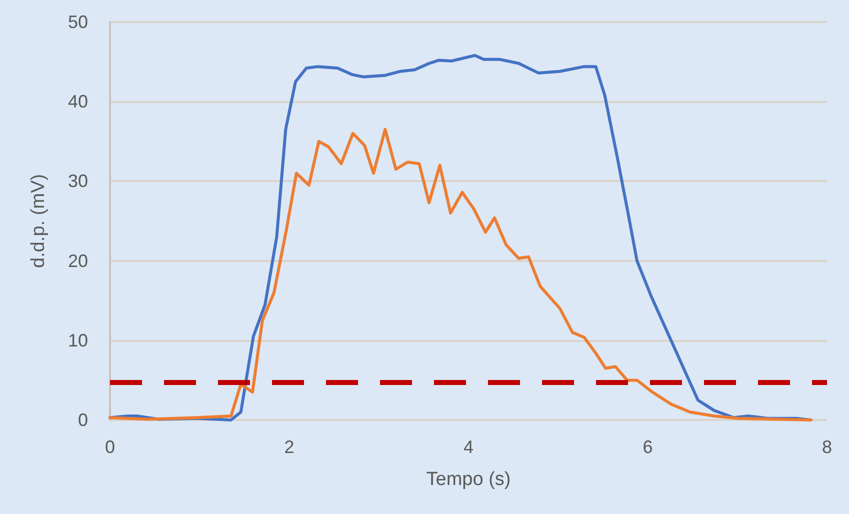 The image size is (849, 514). Describe the element at coordinates (78, 102) in the screenshot. I see `y-tick-label: 40` at that location.